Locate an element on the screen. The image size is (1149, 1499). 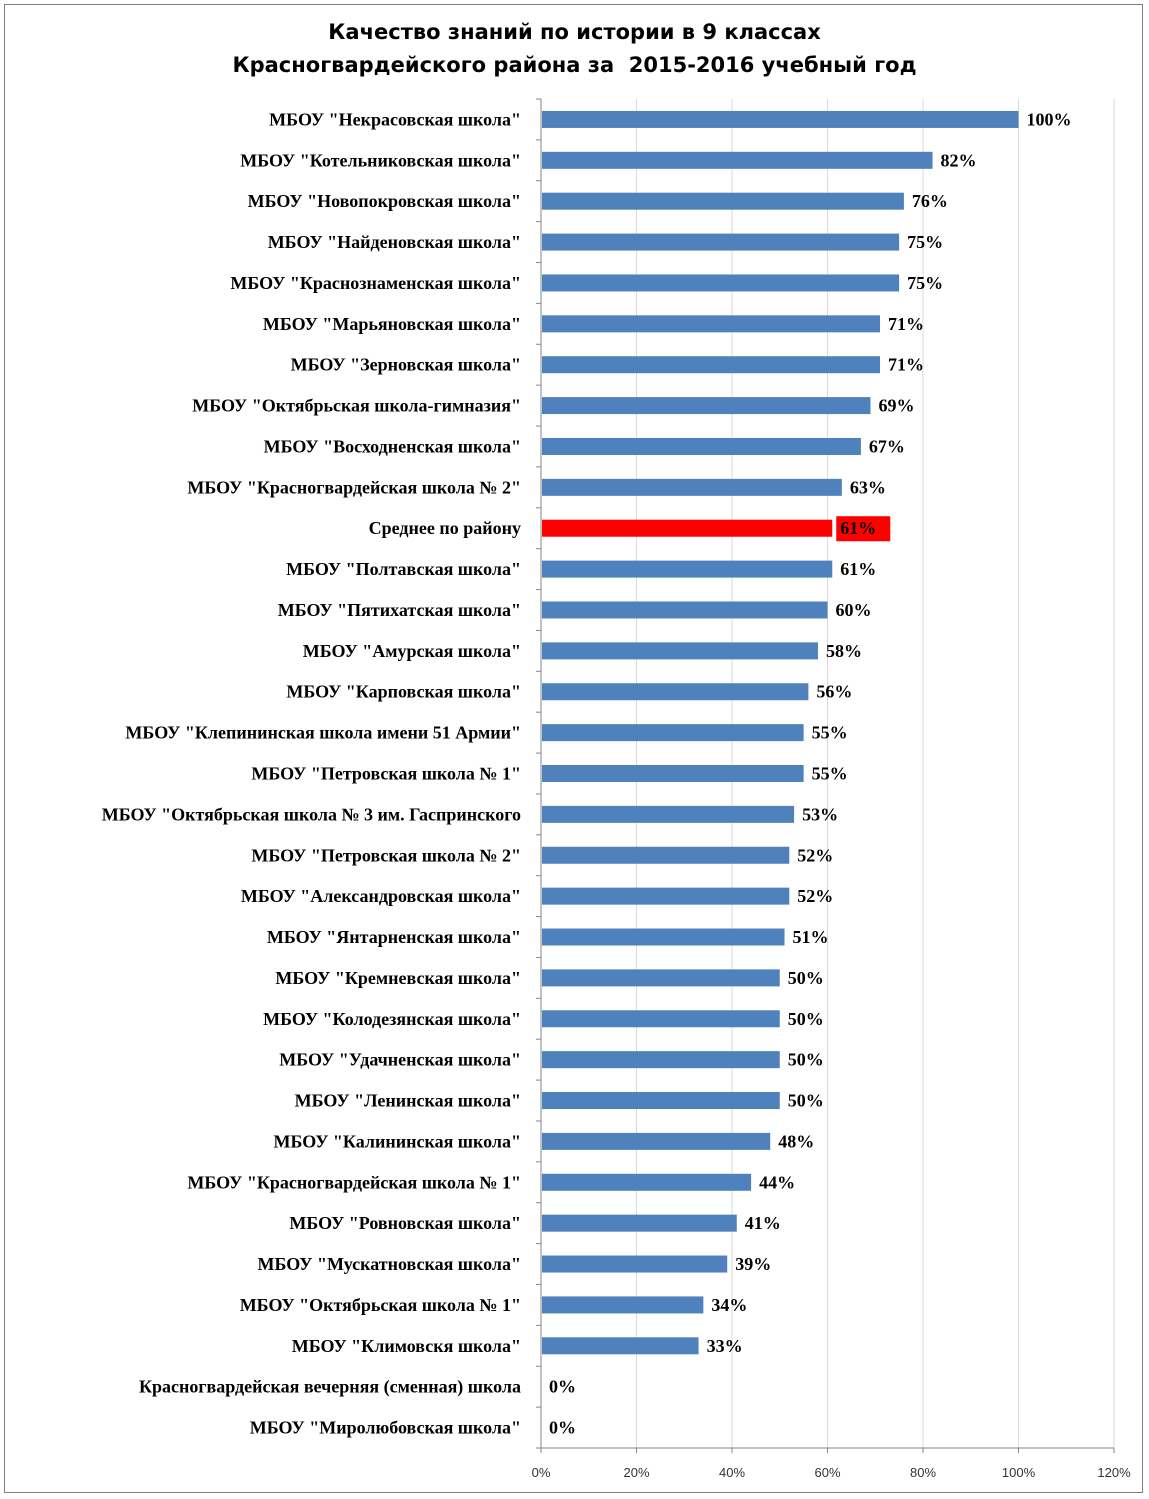
category-label: МБОУ "Климовскя школа" is located at coordinates (406, 1346).